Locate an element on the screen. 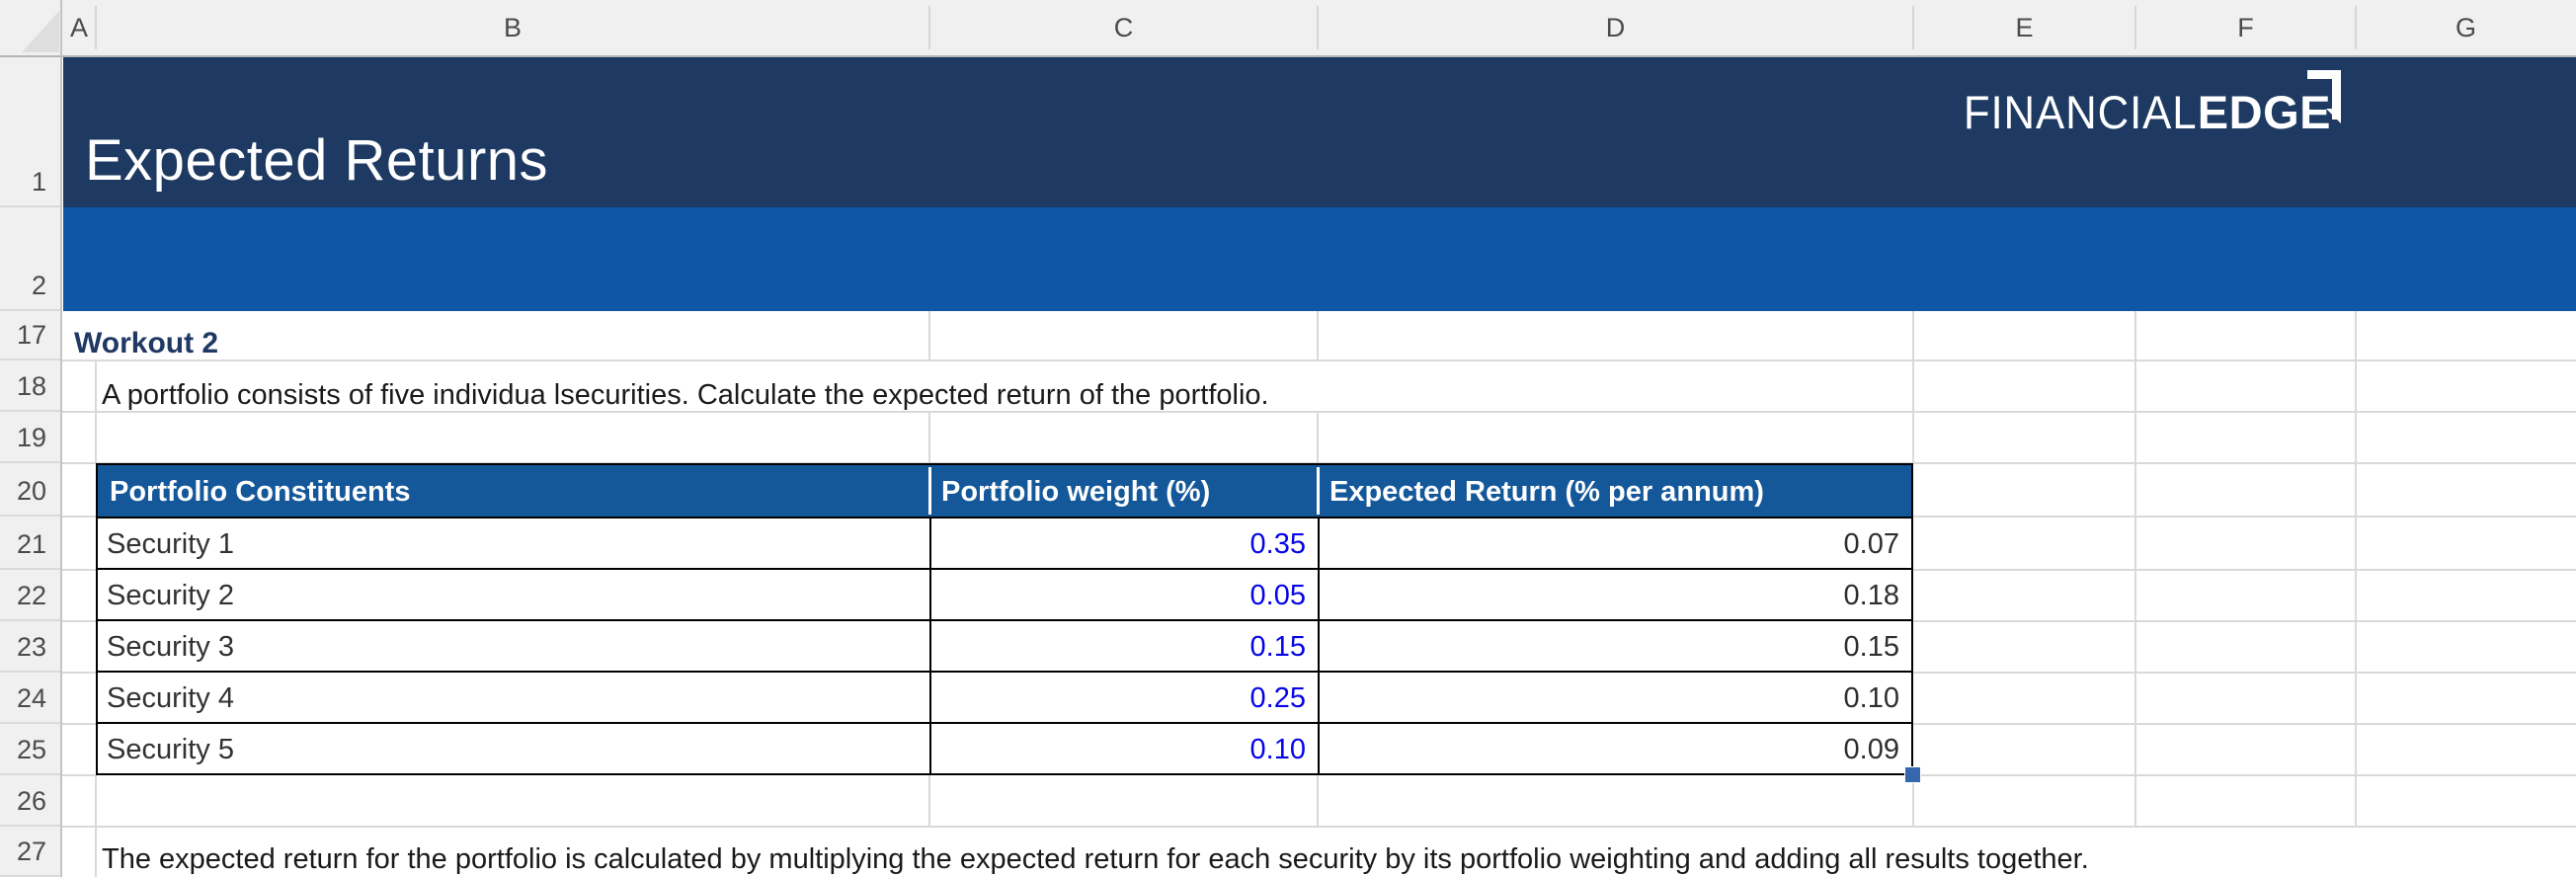  portfolio-weight-cell: 0.25 is located at coordinates (1277, 698).